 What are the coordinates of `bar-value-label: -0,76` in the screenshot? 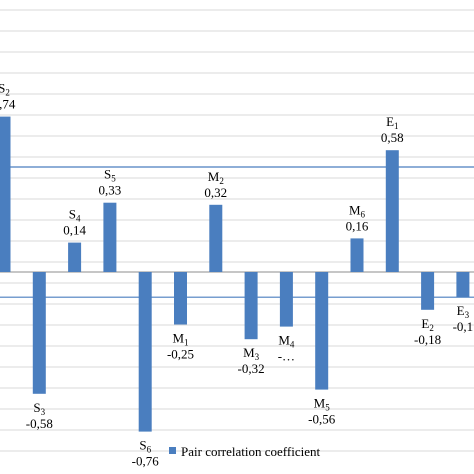 It's located at (146, 461).